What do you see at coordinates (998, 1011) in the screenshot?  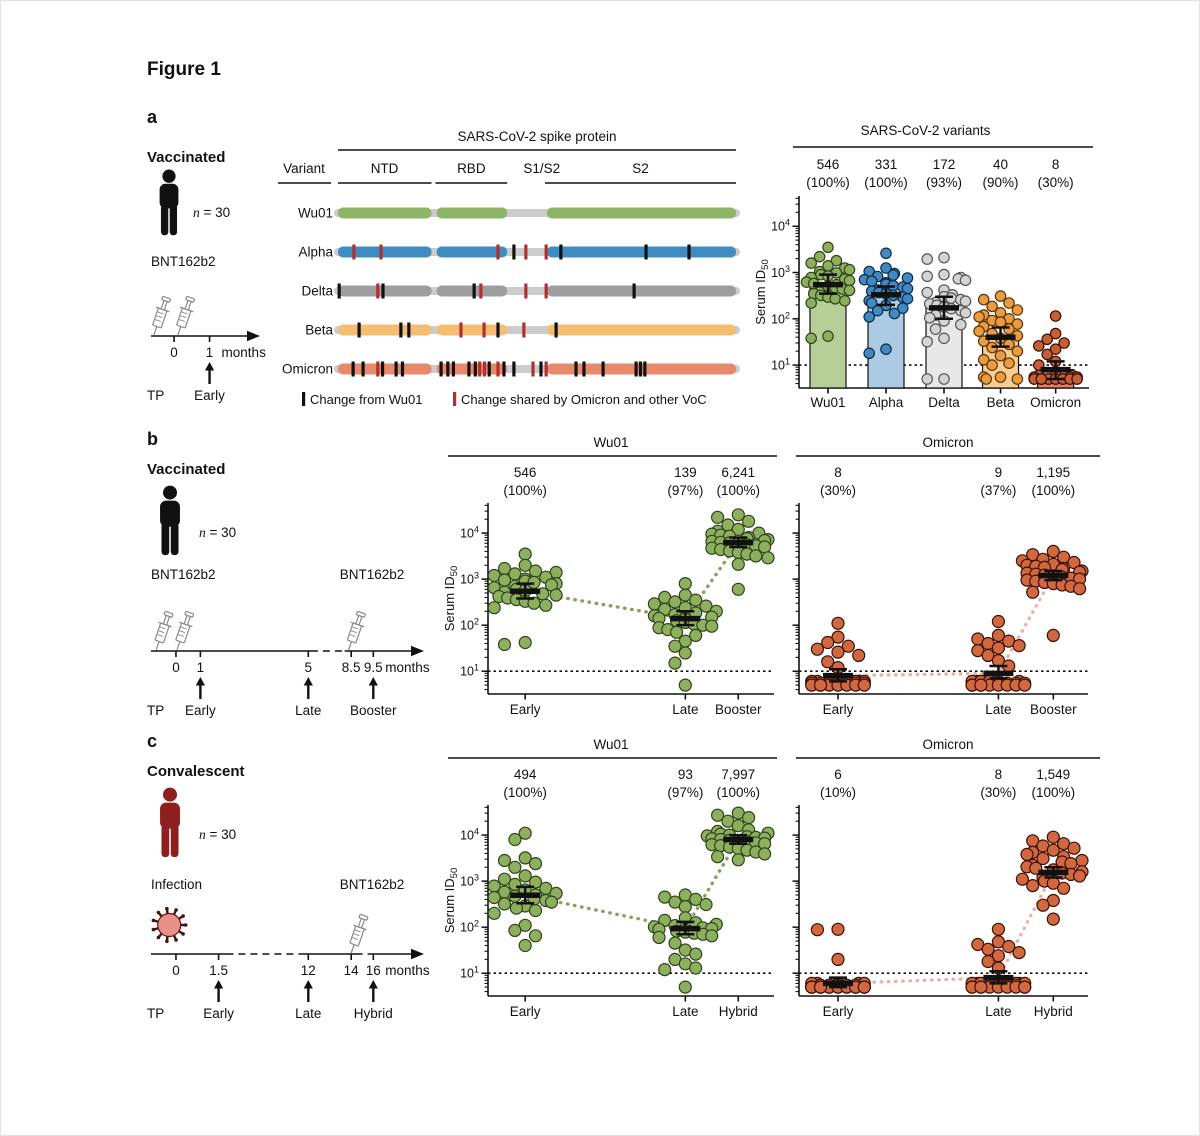 I see `x-tick-label: Late` at bounding box center [998, 1011].